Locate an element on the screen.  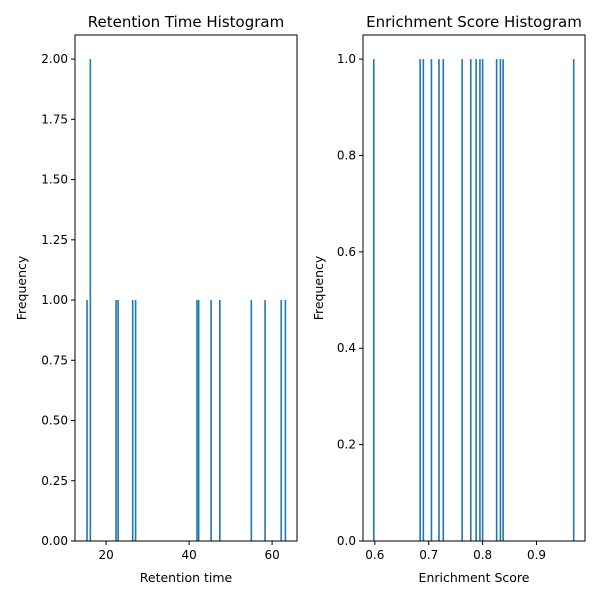
retention-time-y-tick-label-1: 0.25 is located at coordinates (54, 481).